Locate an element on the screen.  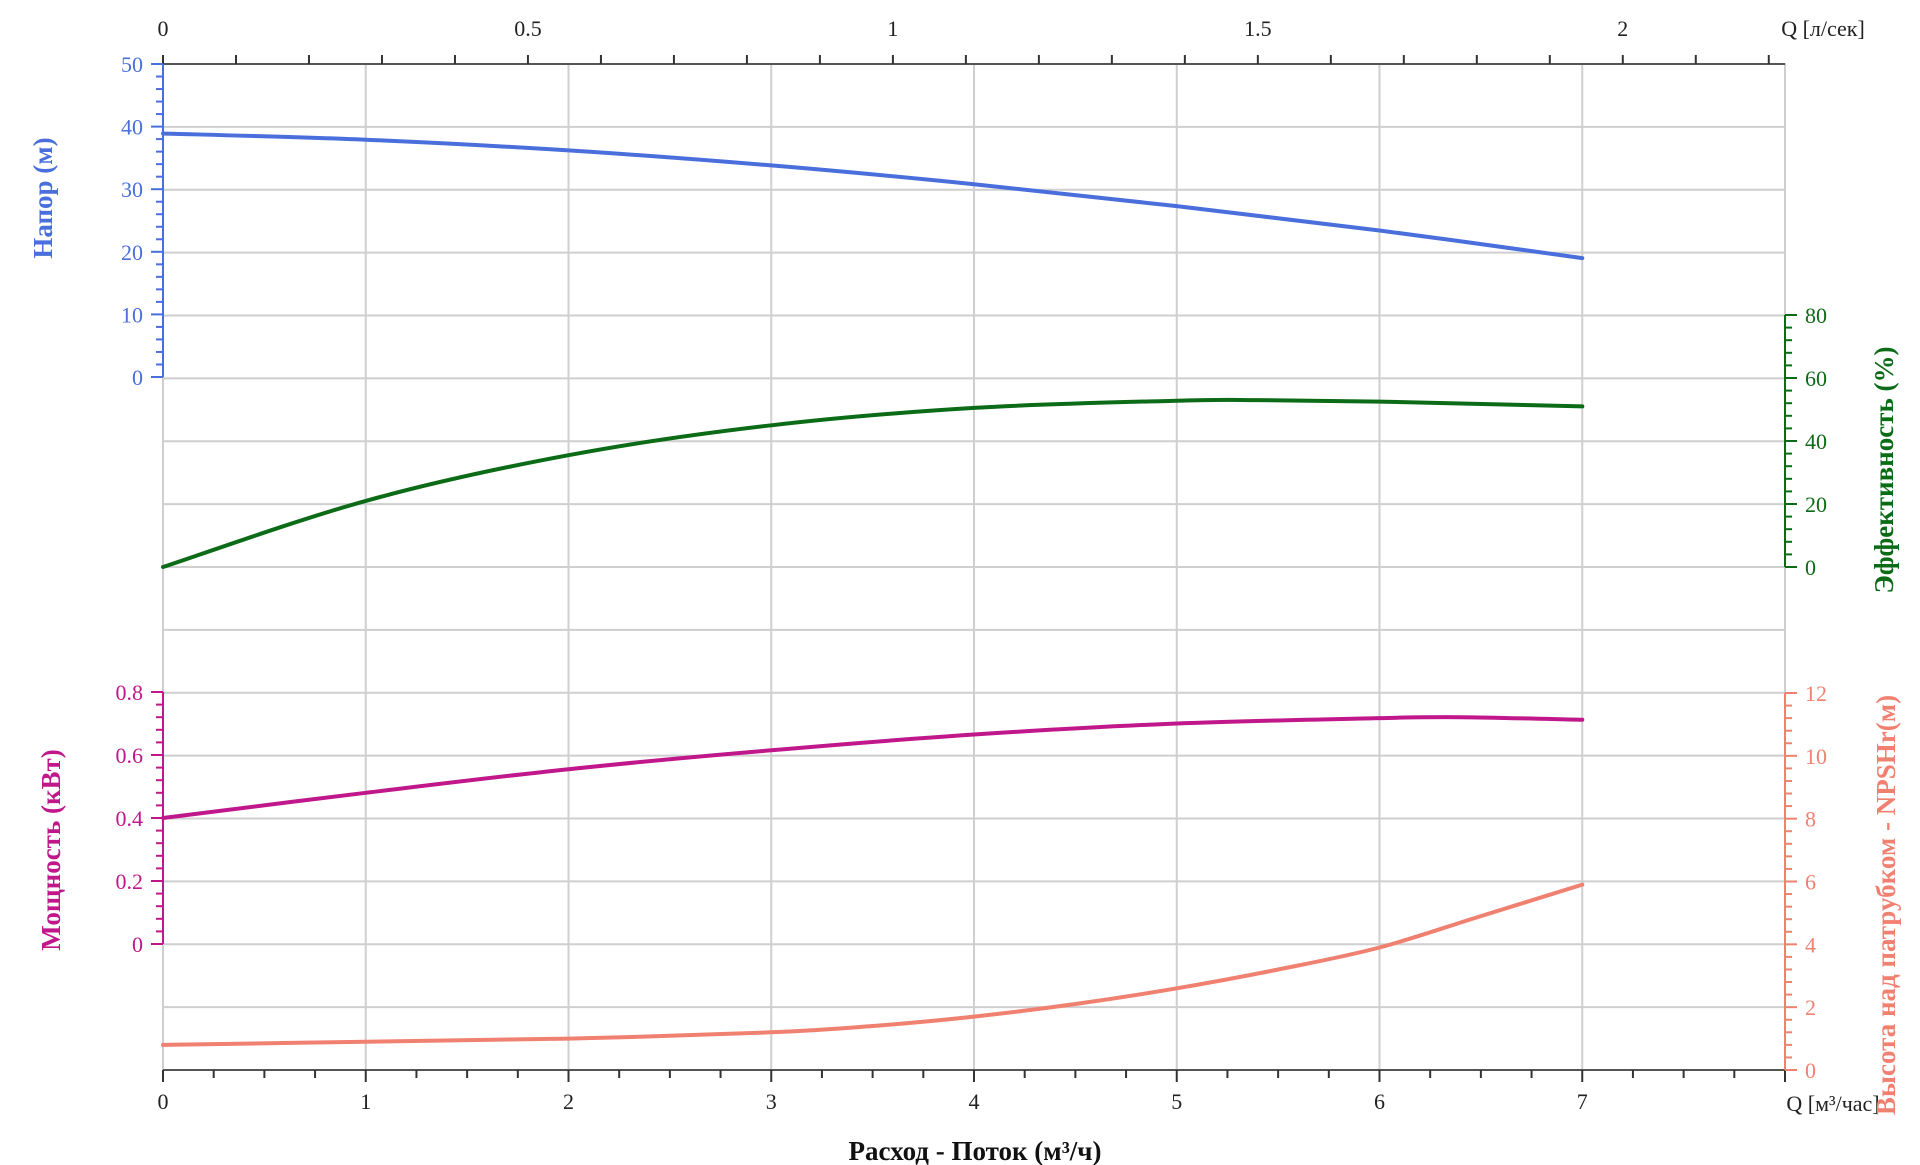
power-tick-label: 0.6 is located at coordinates (130, 755).